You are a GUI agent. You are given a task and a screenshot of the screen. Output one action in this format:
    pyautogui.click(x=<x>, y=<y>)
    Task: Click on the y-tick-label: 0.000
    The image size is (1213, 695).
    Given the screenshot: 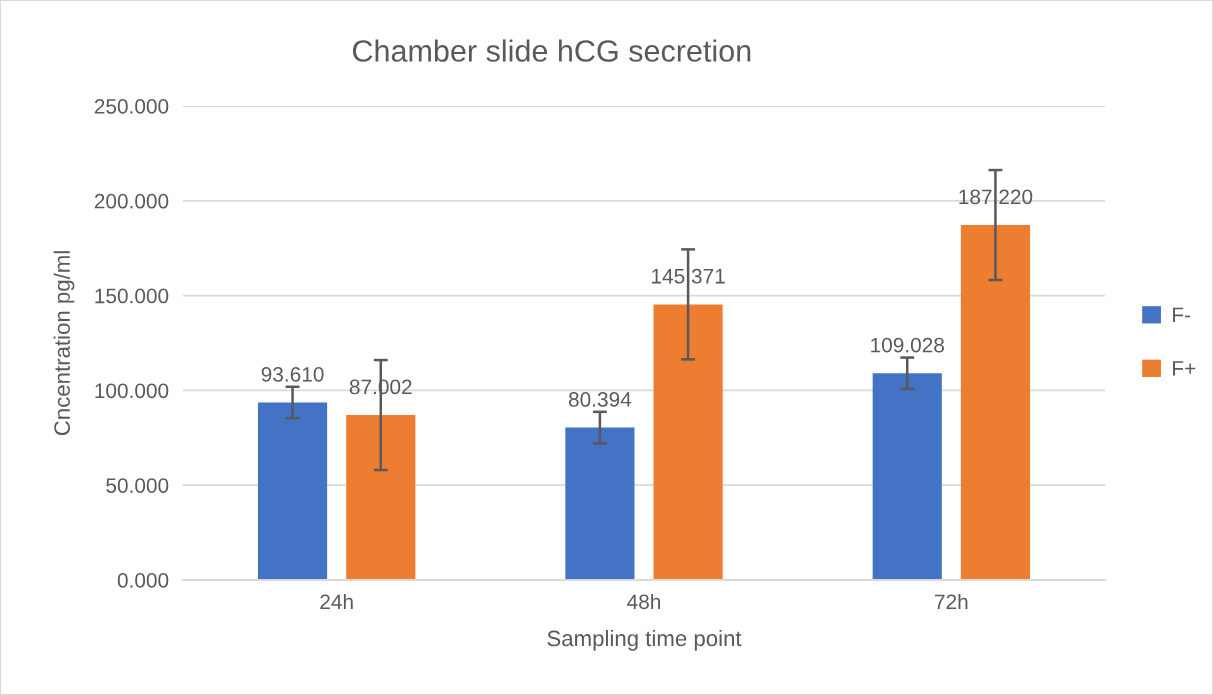 What is the action you would take?
    pyautogui.click(x=143, y=580)
    